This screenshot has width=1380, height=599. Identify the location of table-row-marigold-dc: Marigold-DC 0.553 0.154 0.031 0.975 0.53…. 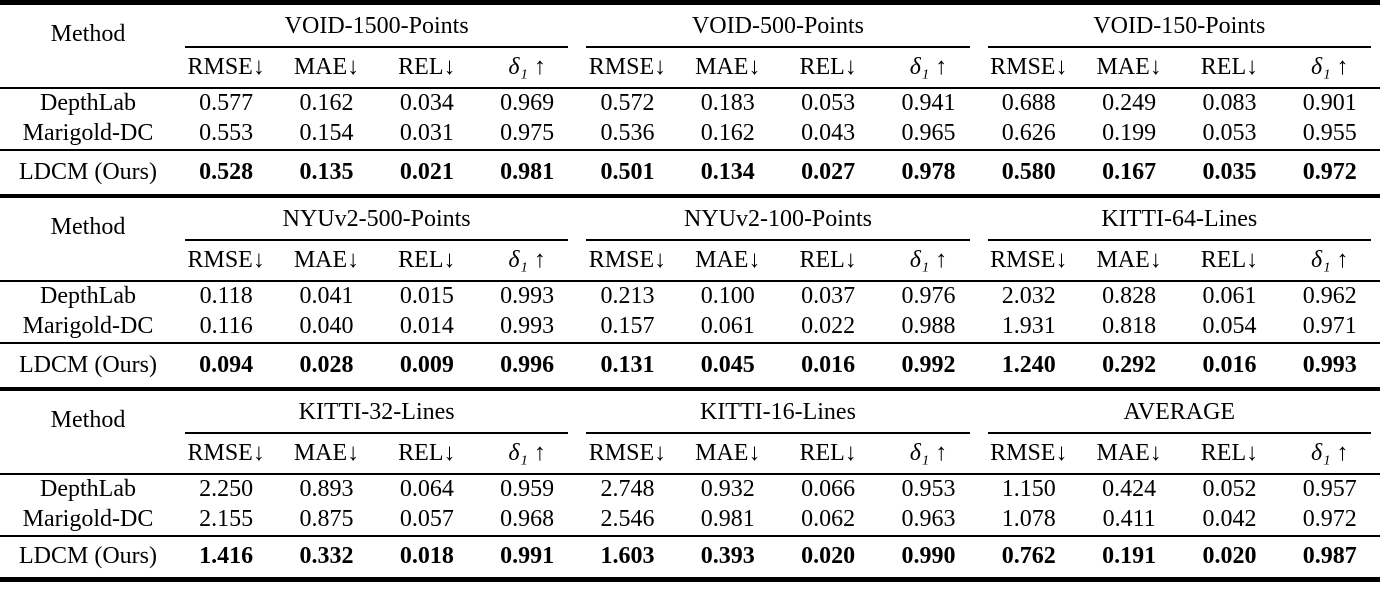
(690, 134).